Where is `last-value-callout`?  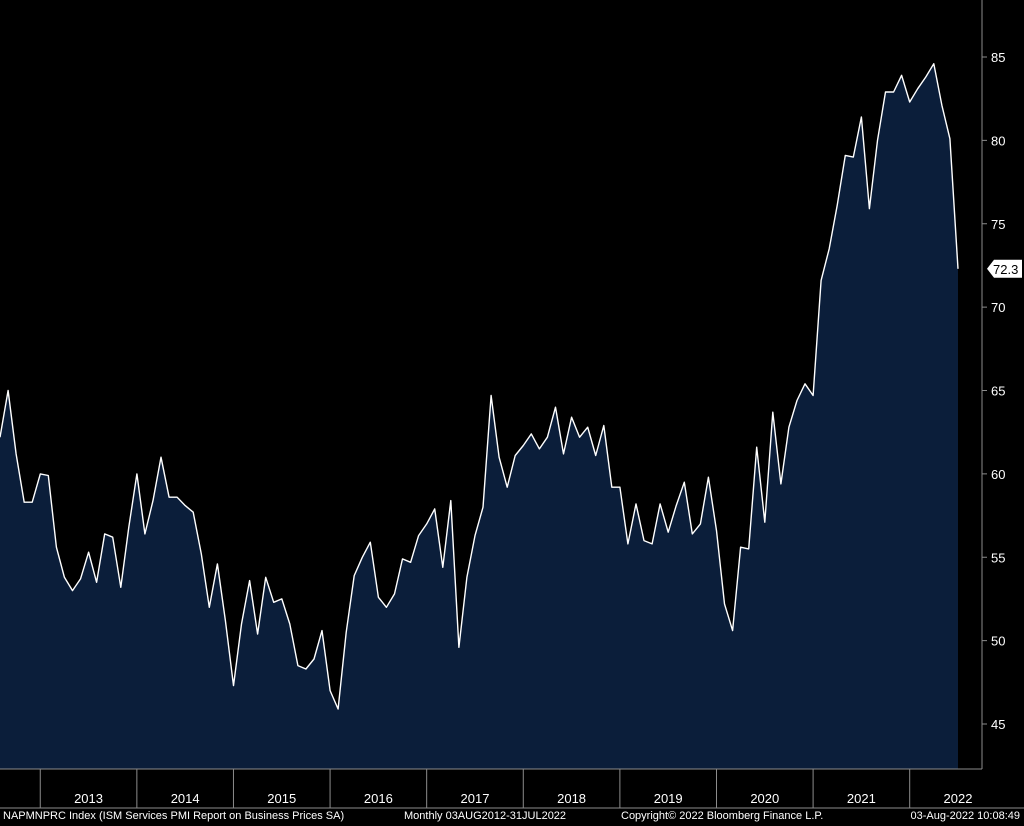
last-value-callout is located at coordinates (1004, 268).